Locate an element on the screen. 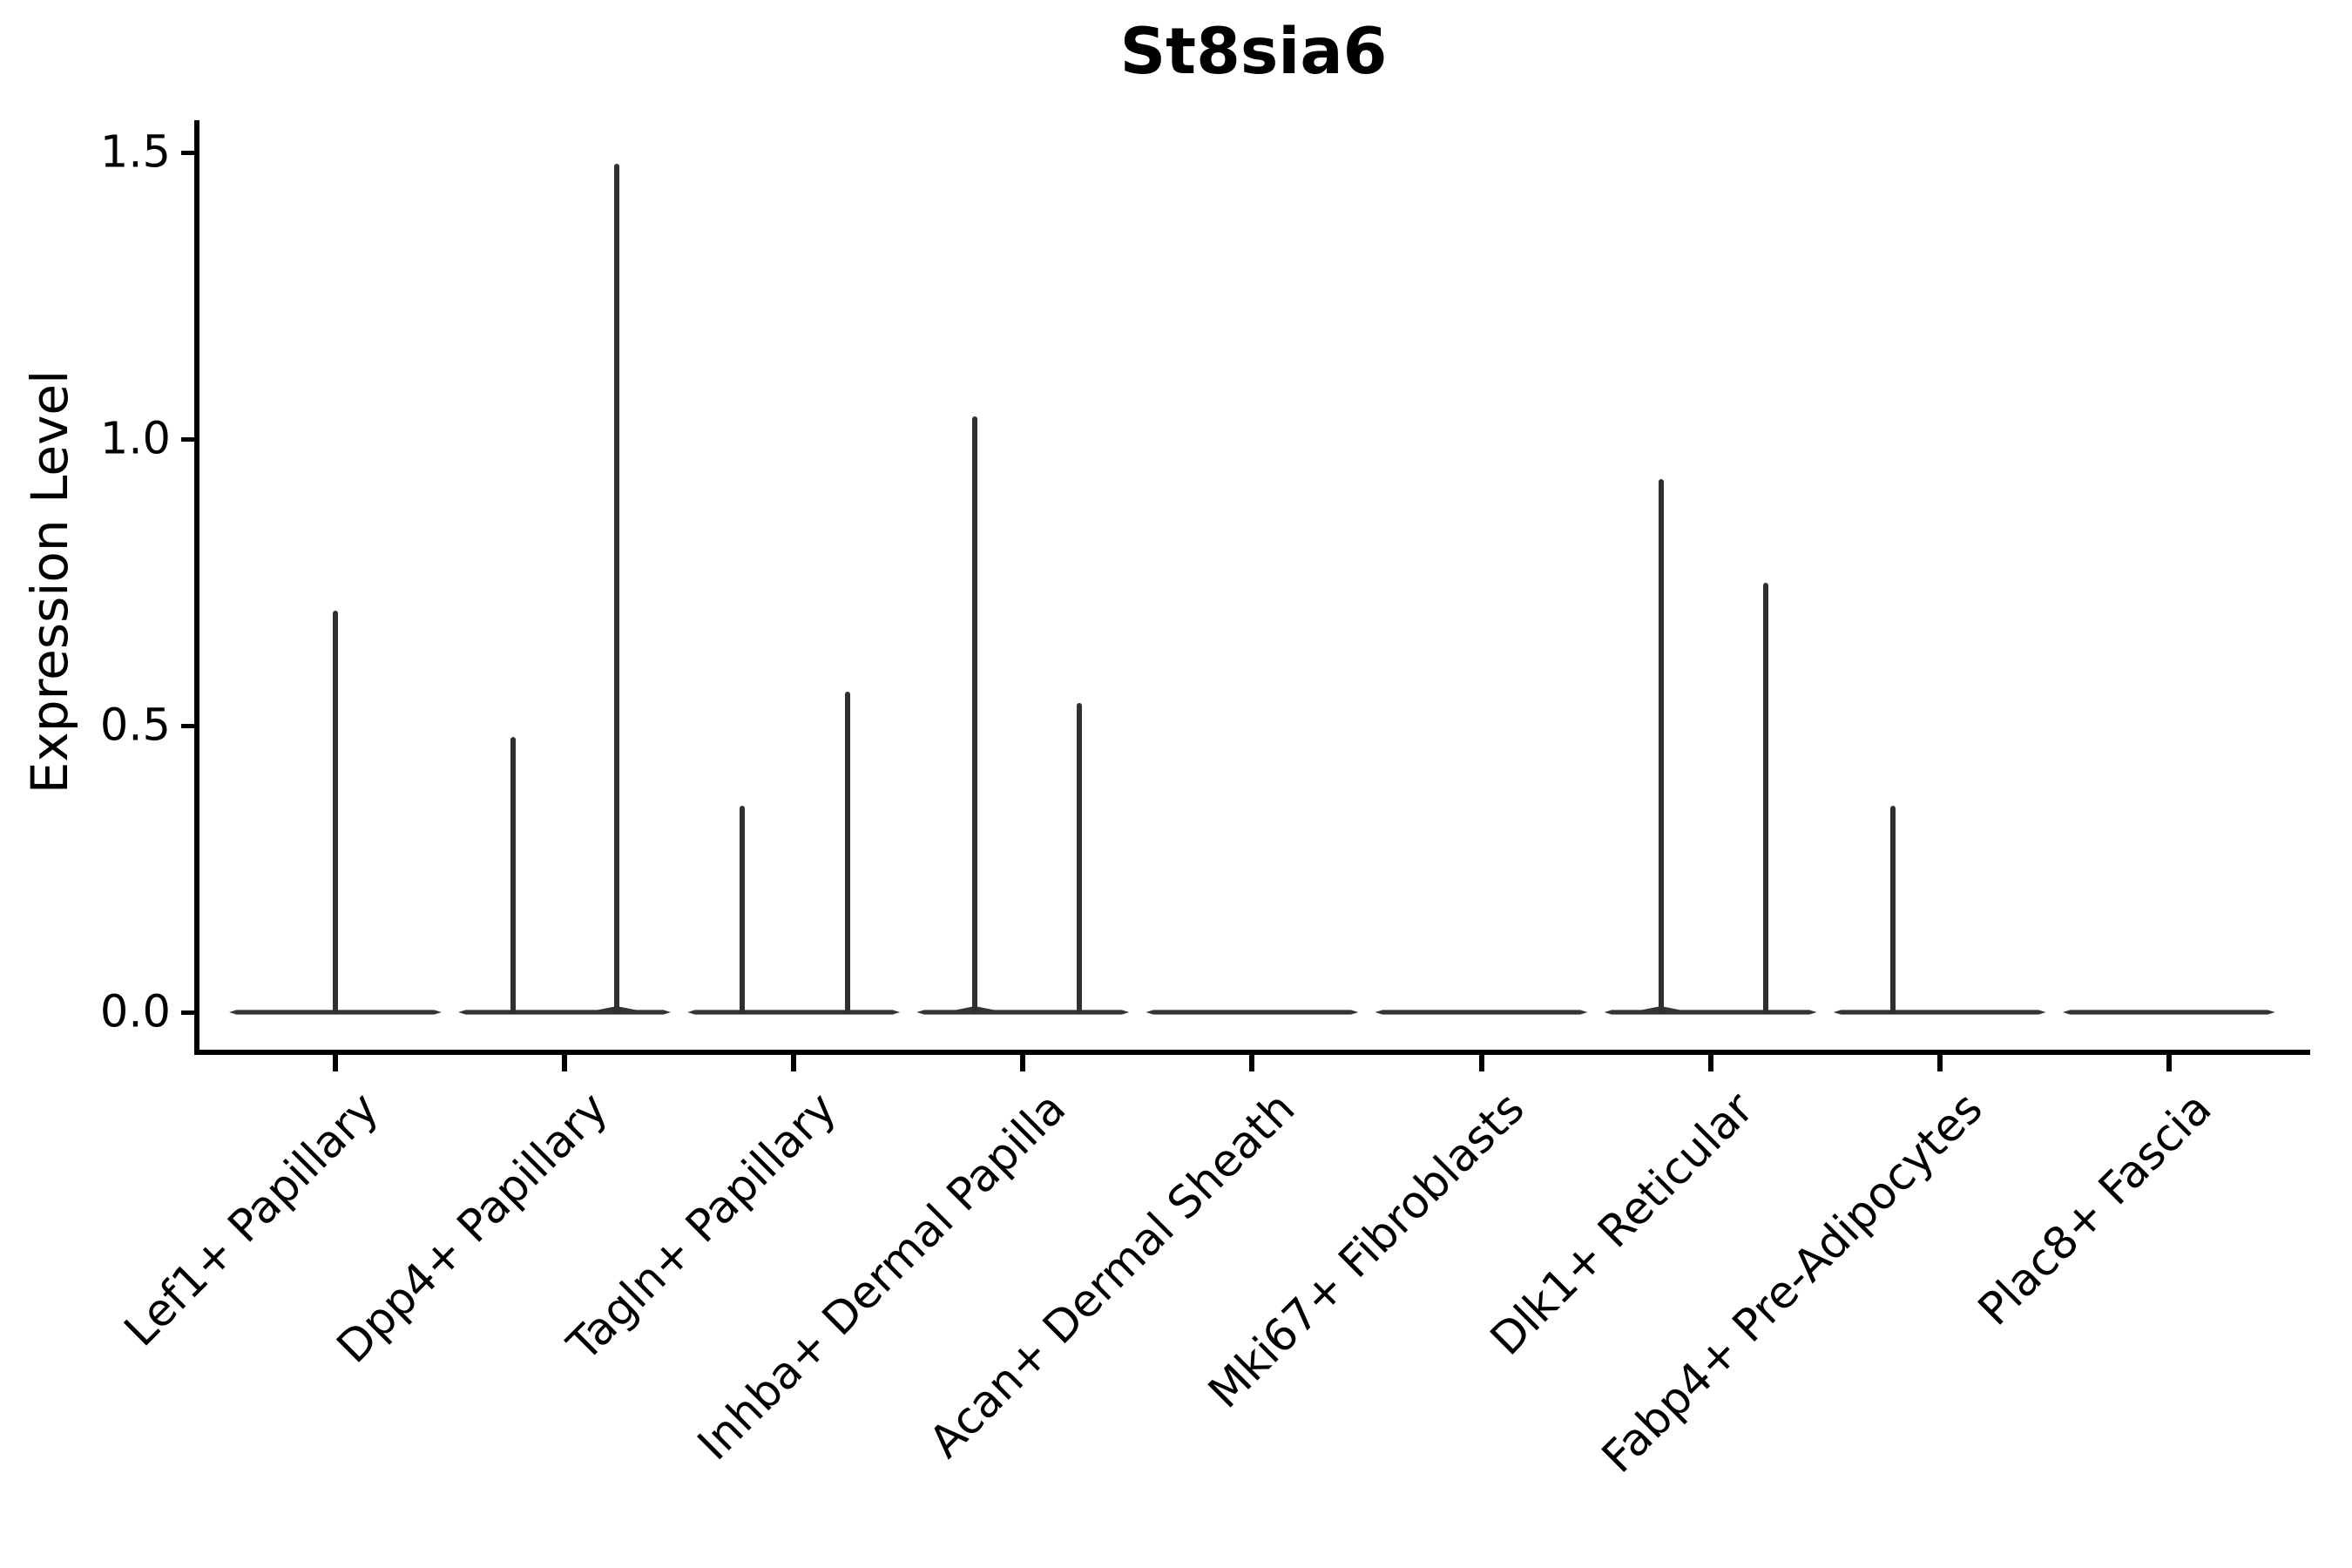 Image resolution: width=2352 pixels, height=1568 pixels. chart-title: St8sia6 is located at coordinates (1253, 52).